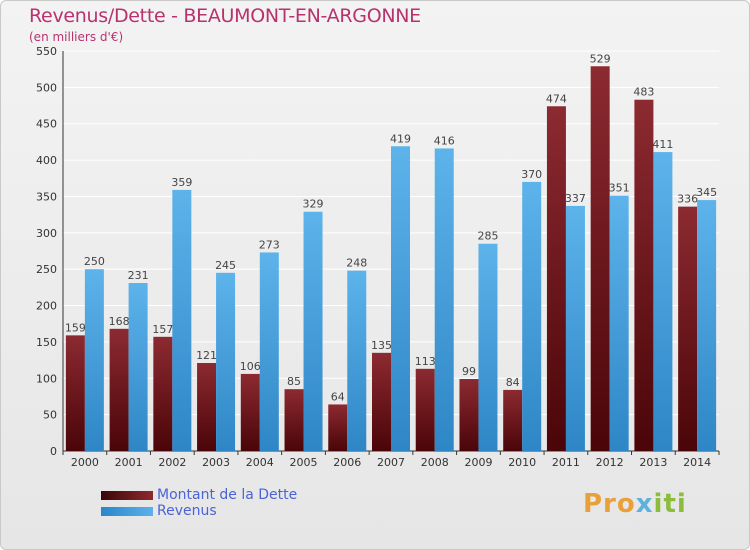 The height and width of the screenshot is (550, 750). I want to click on legend-item-revenus: Revenus, so click(199, 511).